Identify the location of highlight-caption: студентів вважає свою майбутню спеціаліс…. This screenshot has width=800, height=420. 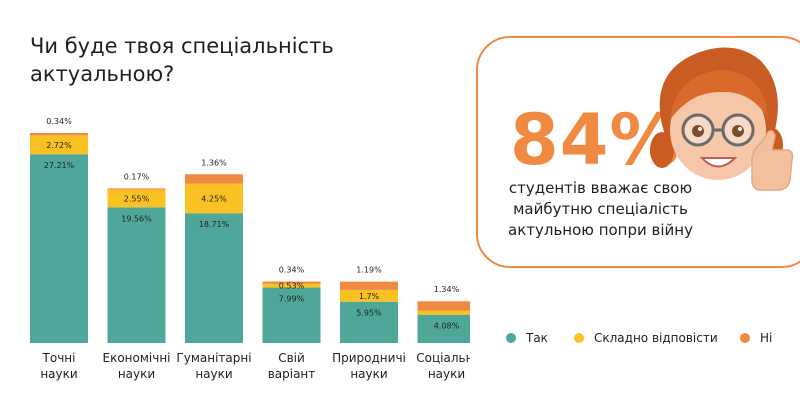
(600, 209).